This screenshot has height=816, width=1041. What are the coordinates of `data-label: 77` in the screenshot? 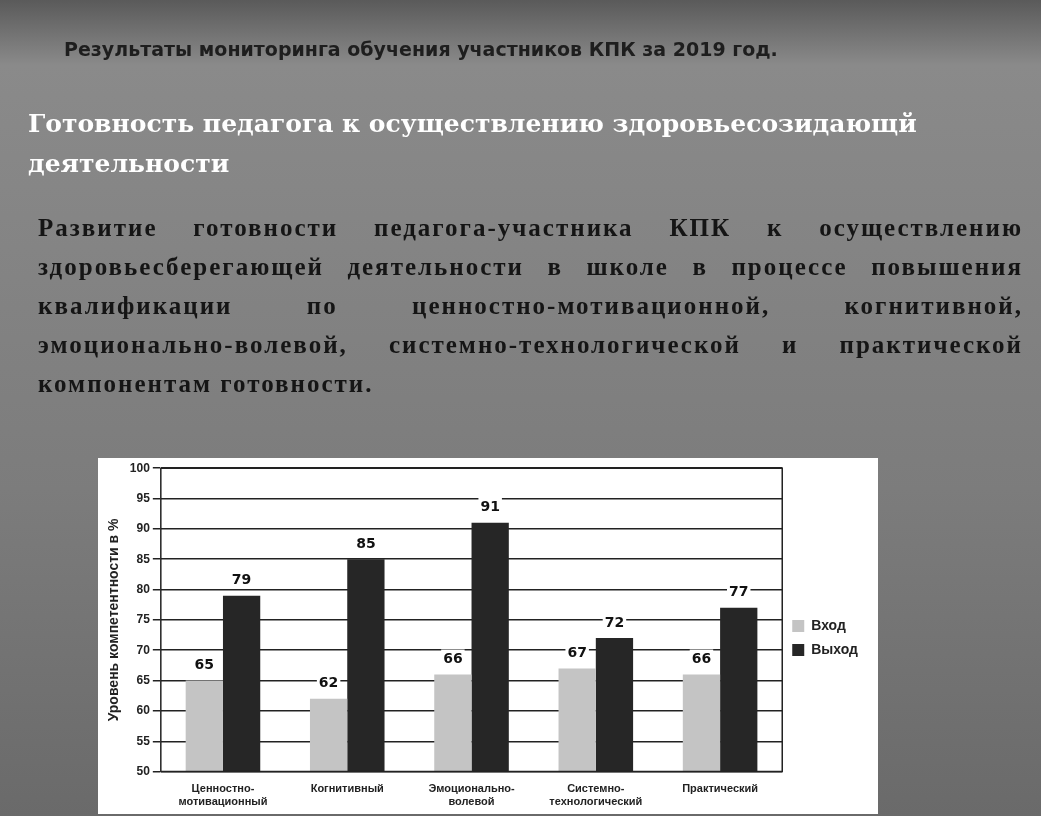 It's located at (739, 591).